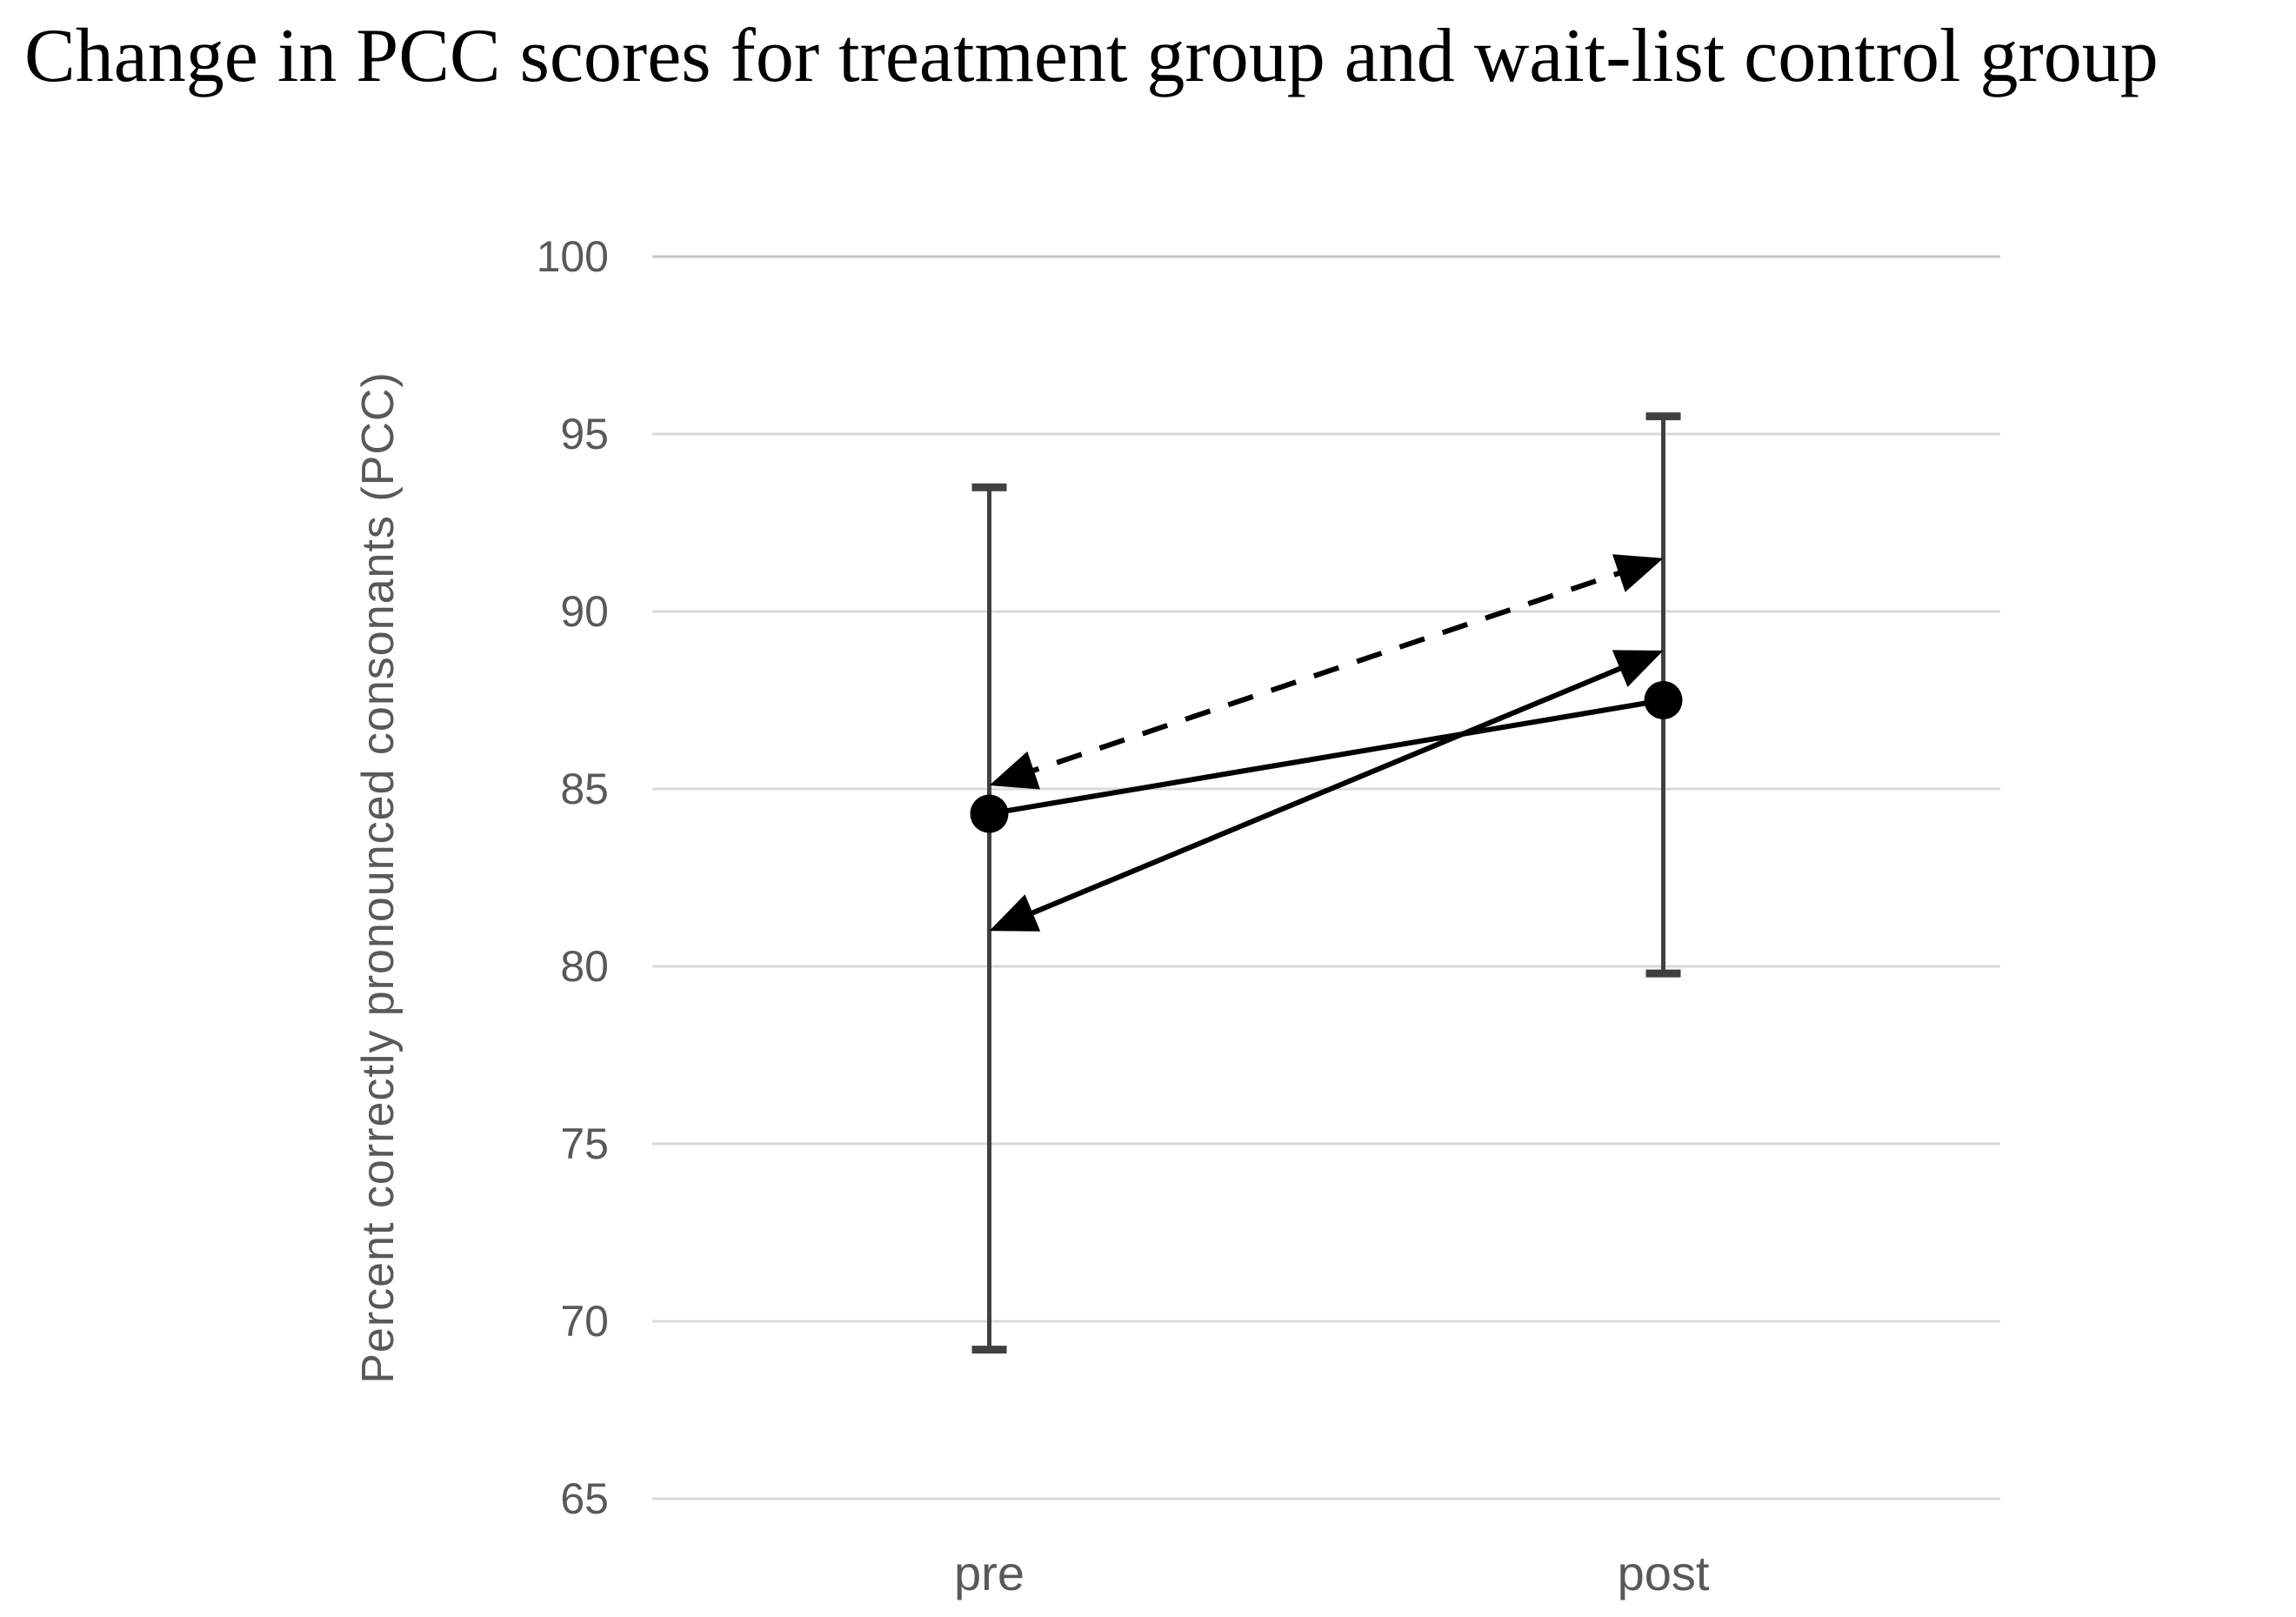 The height and width of the screenshot is (1617, 2296). Describe the element at coordinates (585, 789) in the screenshot. I see `y-tick-label: 85` at that location.